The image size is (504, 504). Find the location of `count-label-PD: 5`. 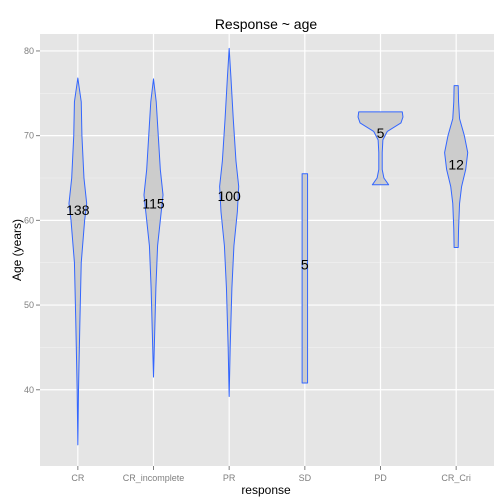

count-label-PD: 5 is located at coordinates (381, 133).